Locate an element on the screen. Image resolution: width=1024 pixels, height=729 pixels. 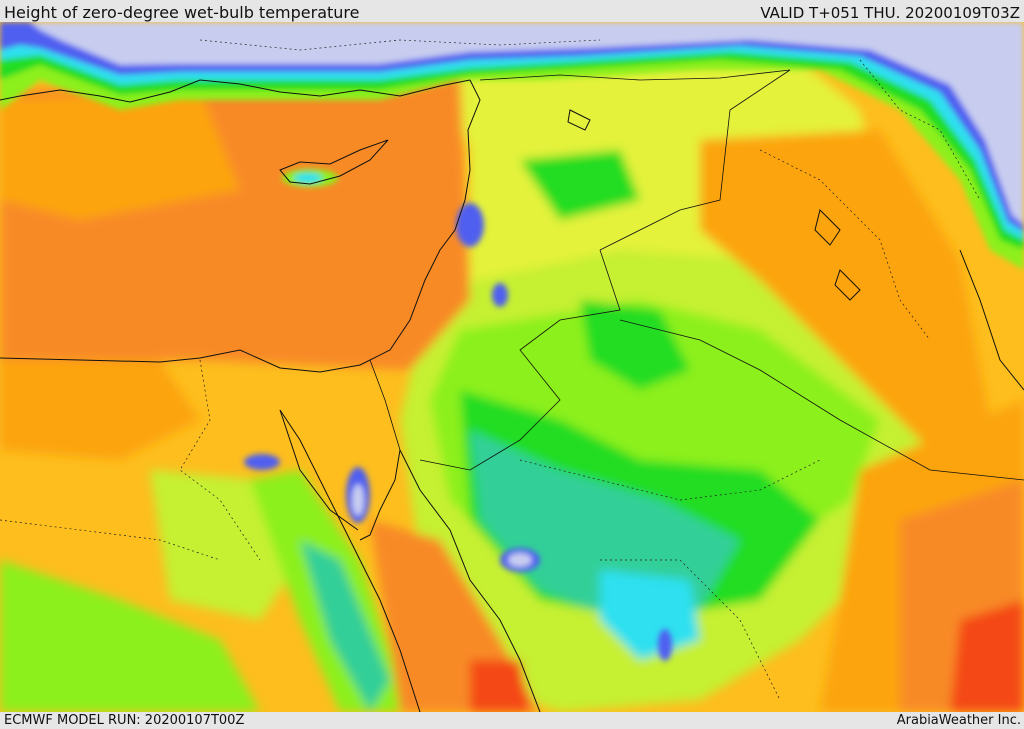
border-syria-iraq is located at coordinates (695, 160).